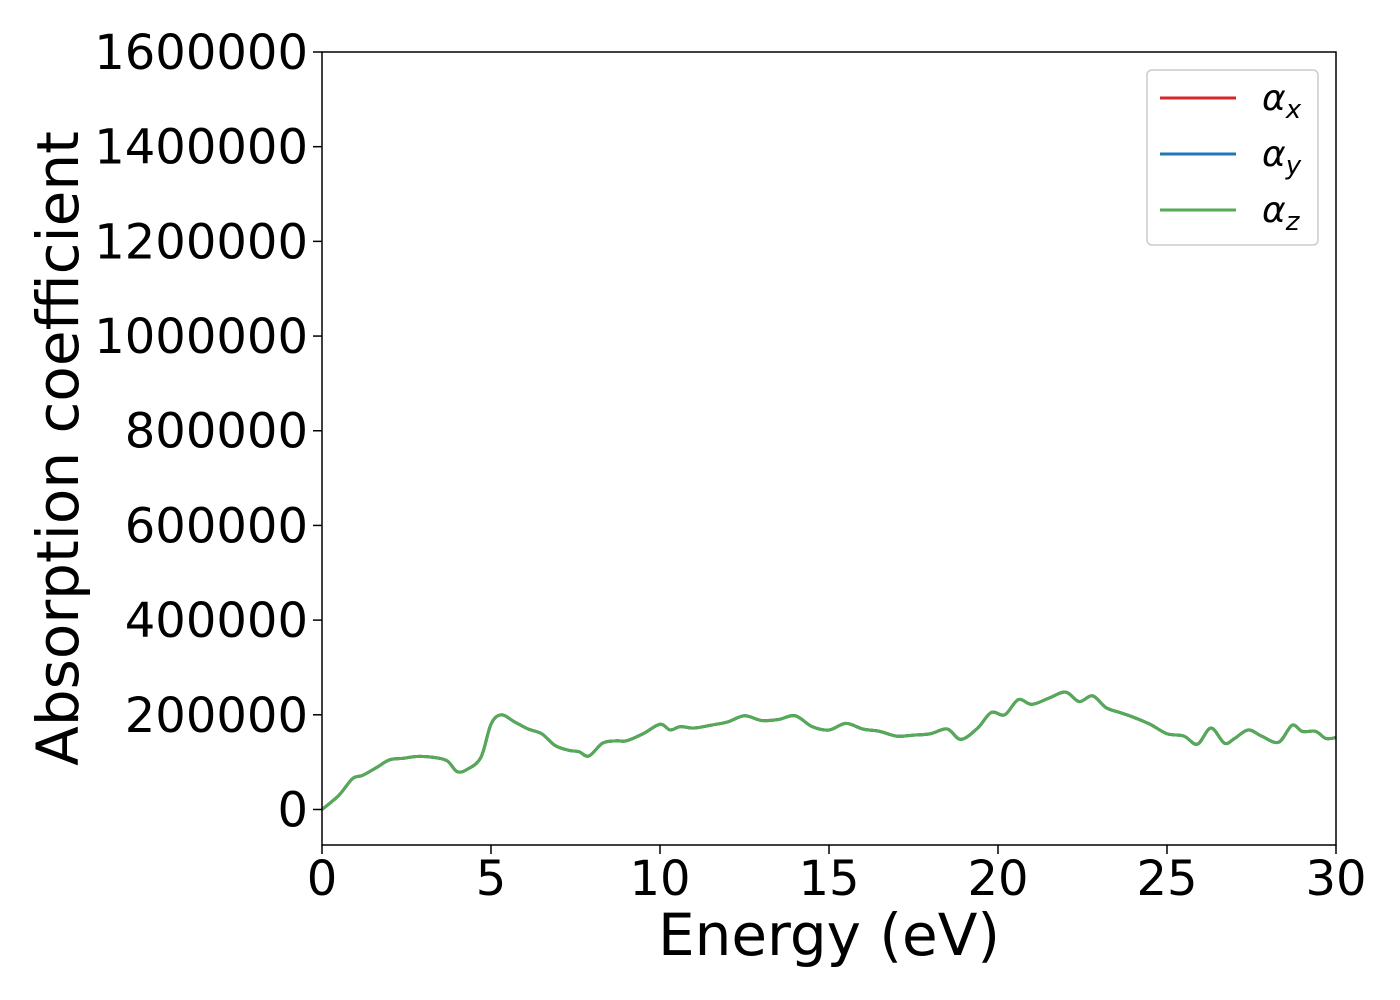 The image size is (1400, 1000). What do you see at coordinates (322, 879) in the screenshot?
I see `x-tick-label: 0` at bounding box center [322, 879].